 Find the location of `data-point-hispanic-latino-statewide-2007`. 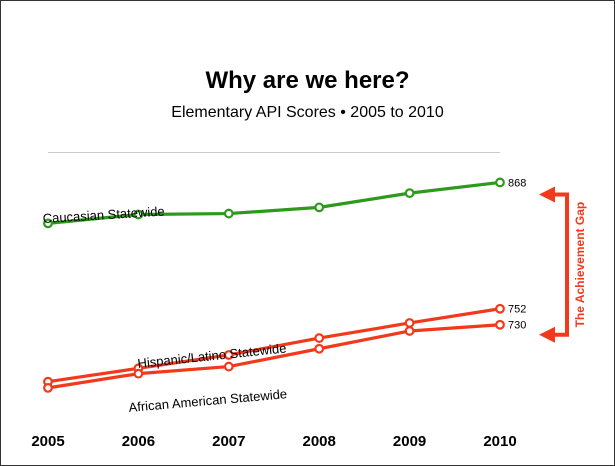

data-point-hispanic-latino-statewide-2007 is located at coordinates (228, 355).